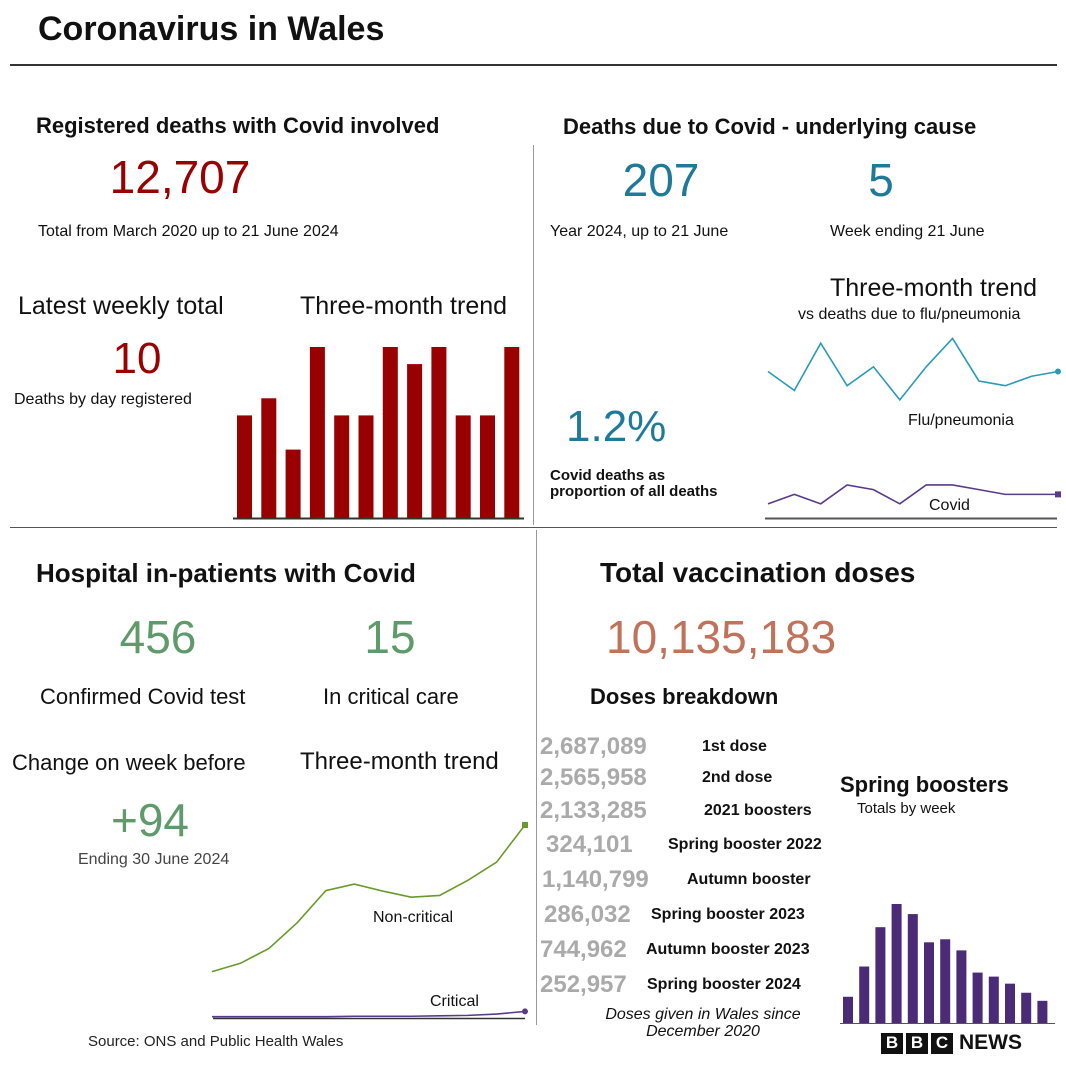  I want to click on change-value: +94, so click(150, 820).